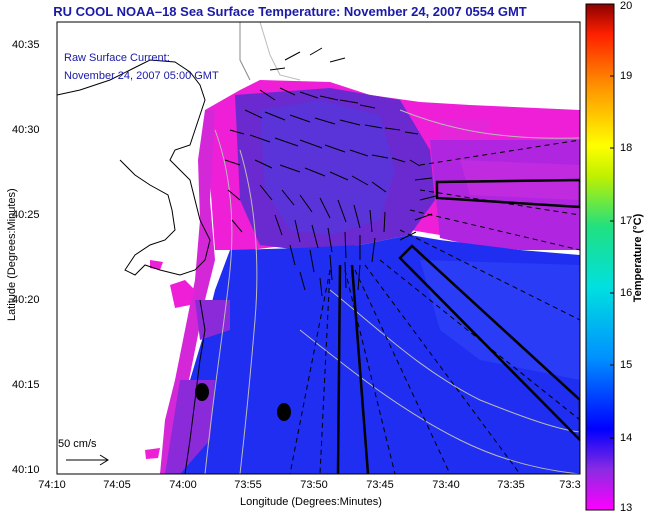 This screenshot has height=518, width=651. What do you see at coordinates (626, 365) in the screenshot?
I see `colorbar-tick-15: 15` at bounding box center [626, 365].